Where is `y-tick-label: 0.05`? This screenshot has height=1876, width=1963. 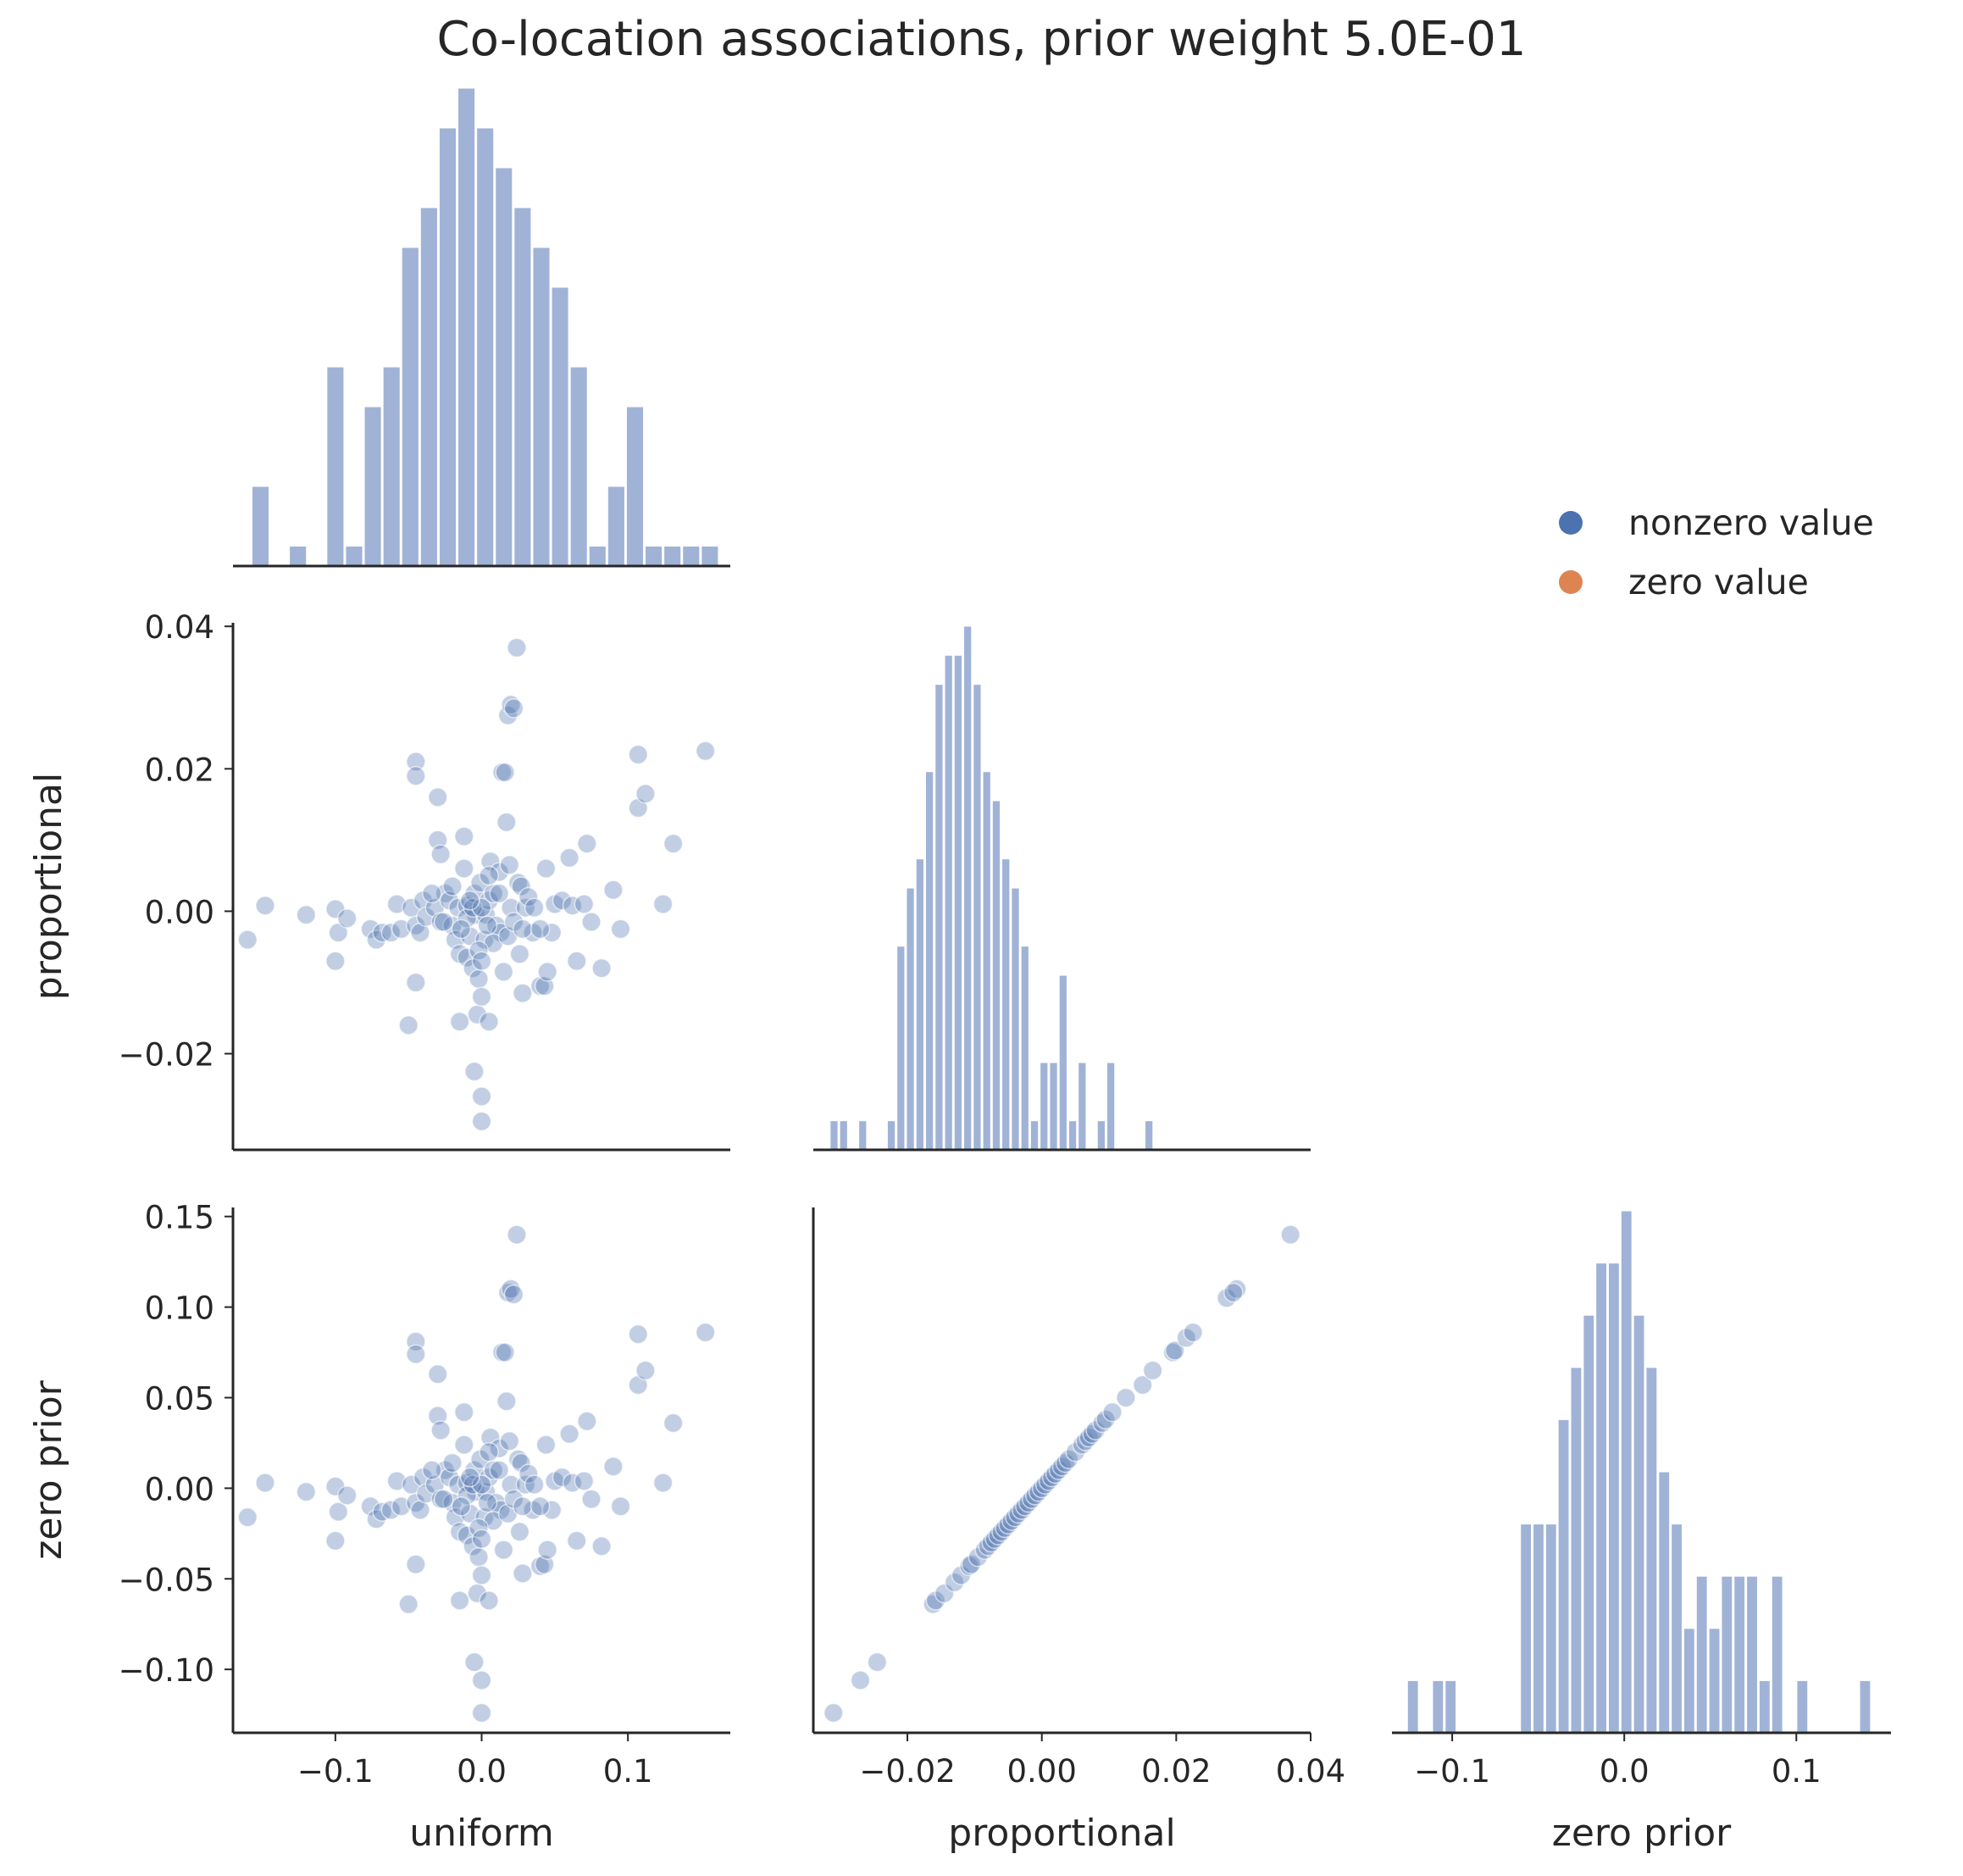 y-tick-label: 0.05 is located at coordinates (179, 1398).